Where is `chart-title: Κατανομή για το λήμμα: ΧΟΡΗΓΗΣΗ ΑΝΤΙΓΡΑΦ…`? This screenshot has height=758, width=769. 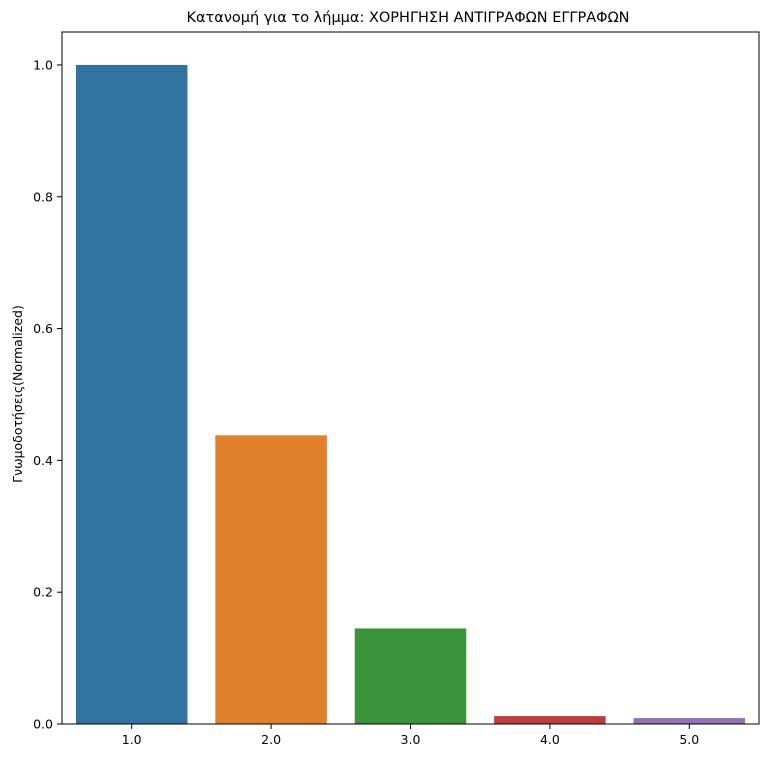 chart-title: Κατανομή για το λήμμα: ΧΟΡΗΓΗΣΗ ΑΝΤΙΓΡΑΦ… is located at coordinates (407, 18).